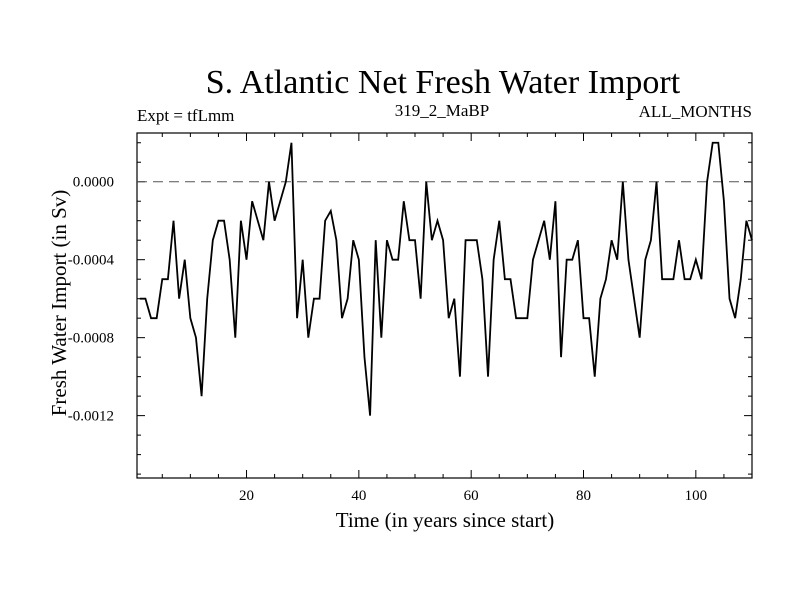 The image size is (800, 600). Describe the element at coordinates (471, 496) in the screenshot. I see `x-tick-label: 60` at that location.